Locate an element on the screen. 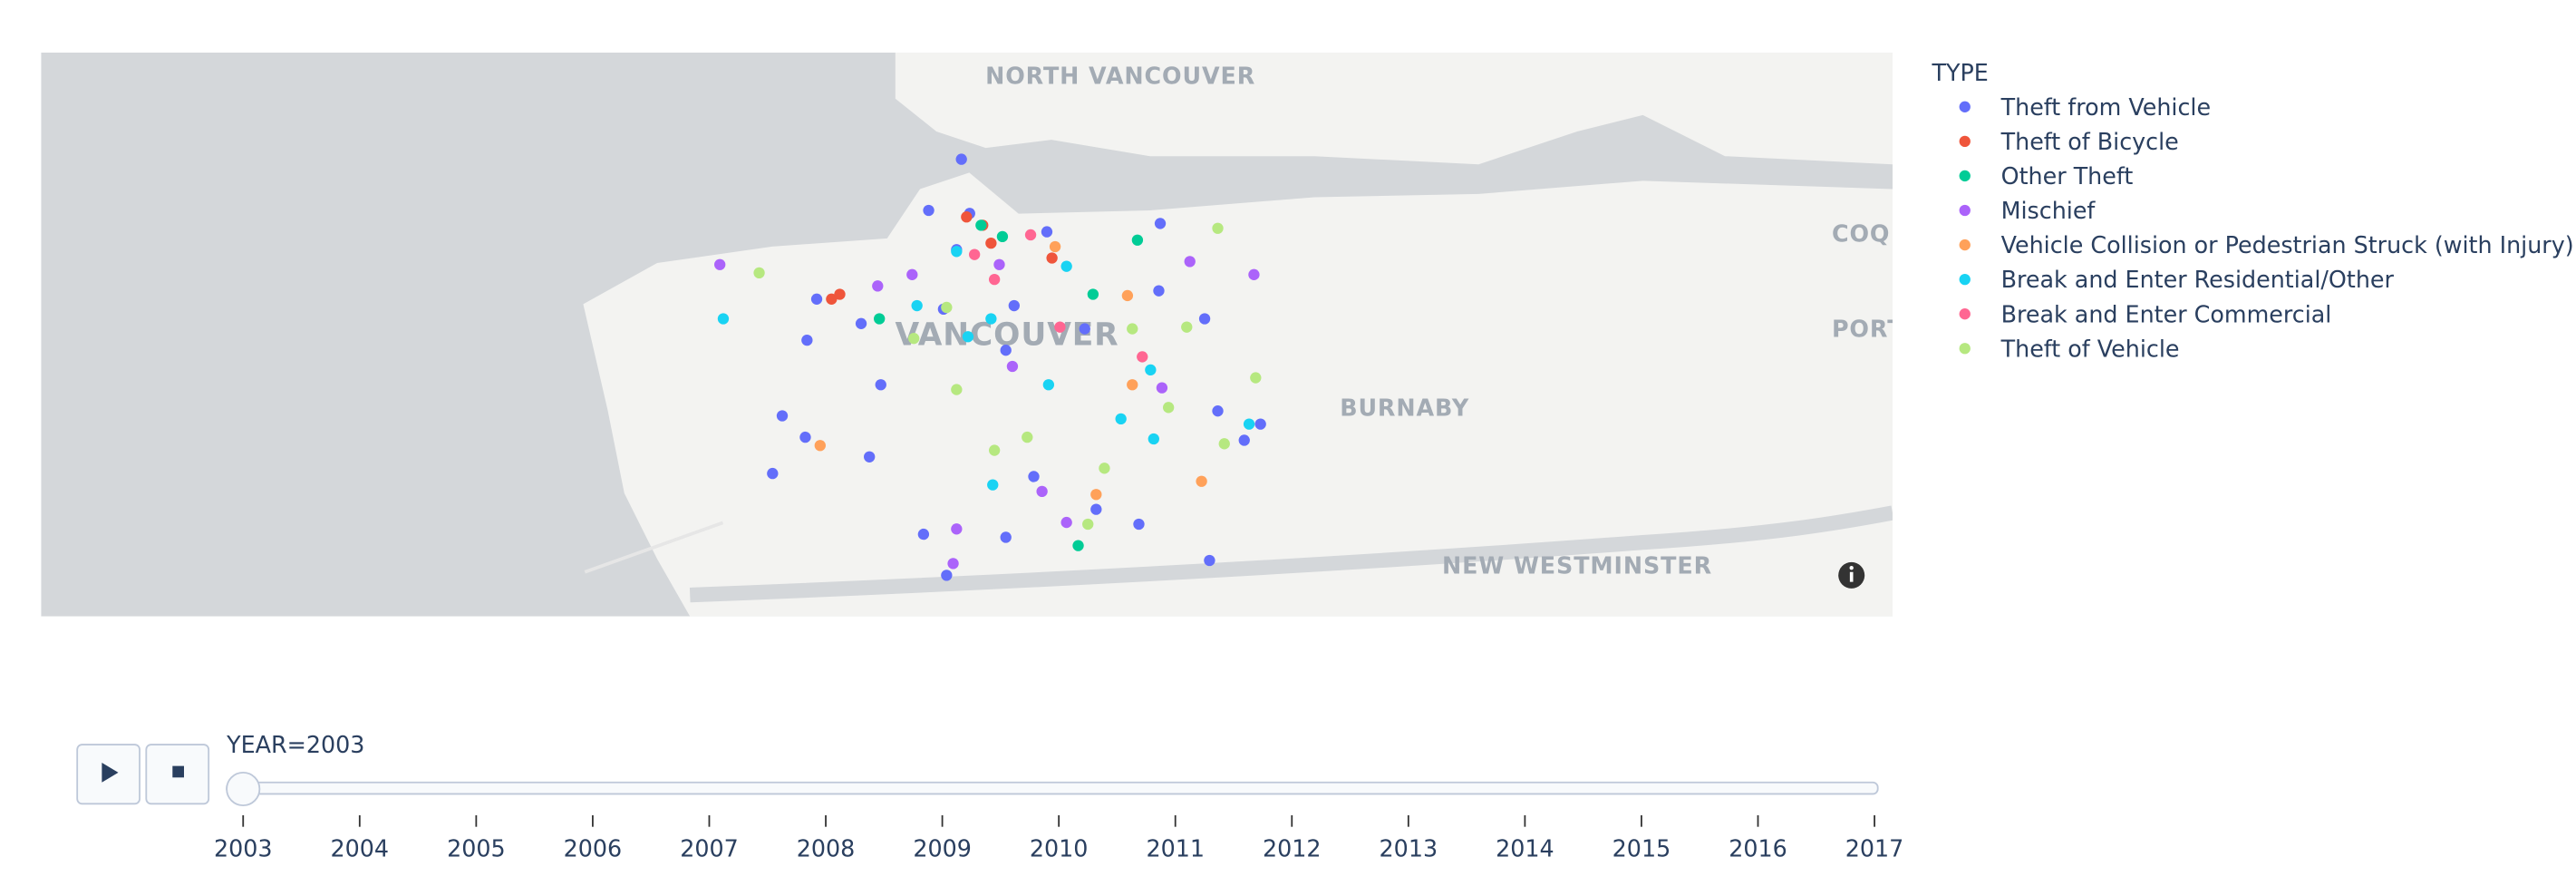 The width and height of the screenshot is (2576, 896). slider-tick-label: 2008 is located at coordinates (826, 848).